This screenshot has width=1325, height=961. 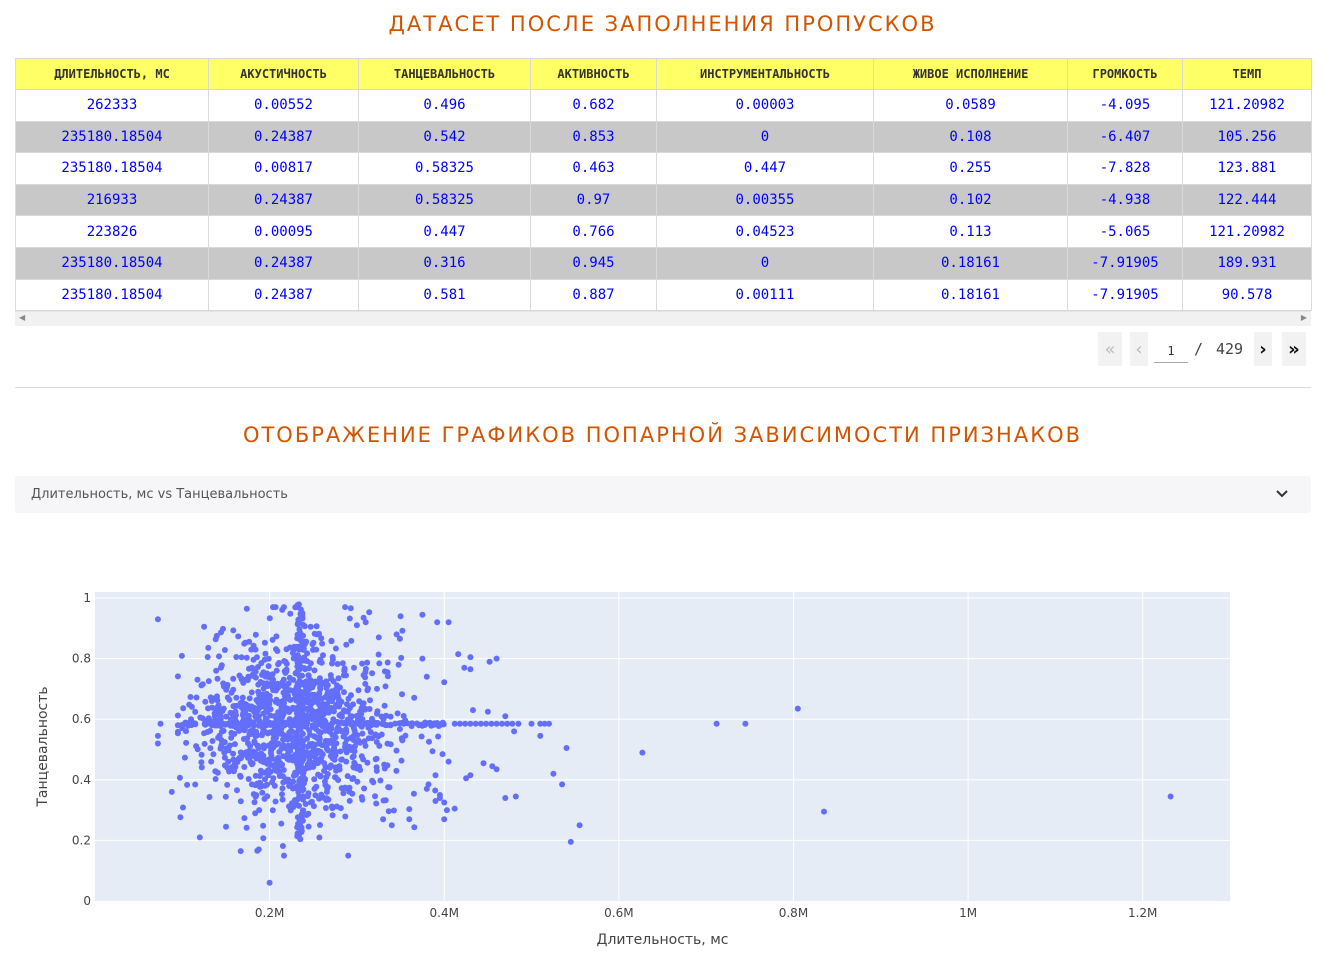 What do you see at coordinates (1247, 200) in the screenshot?
I see `table-cell: 122.444` at bounding box center [1247, 200].